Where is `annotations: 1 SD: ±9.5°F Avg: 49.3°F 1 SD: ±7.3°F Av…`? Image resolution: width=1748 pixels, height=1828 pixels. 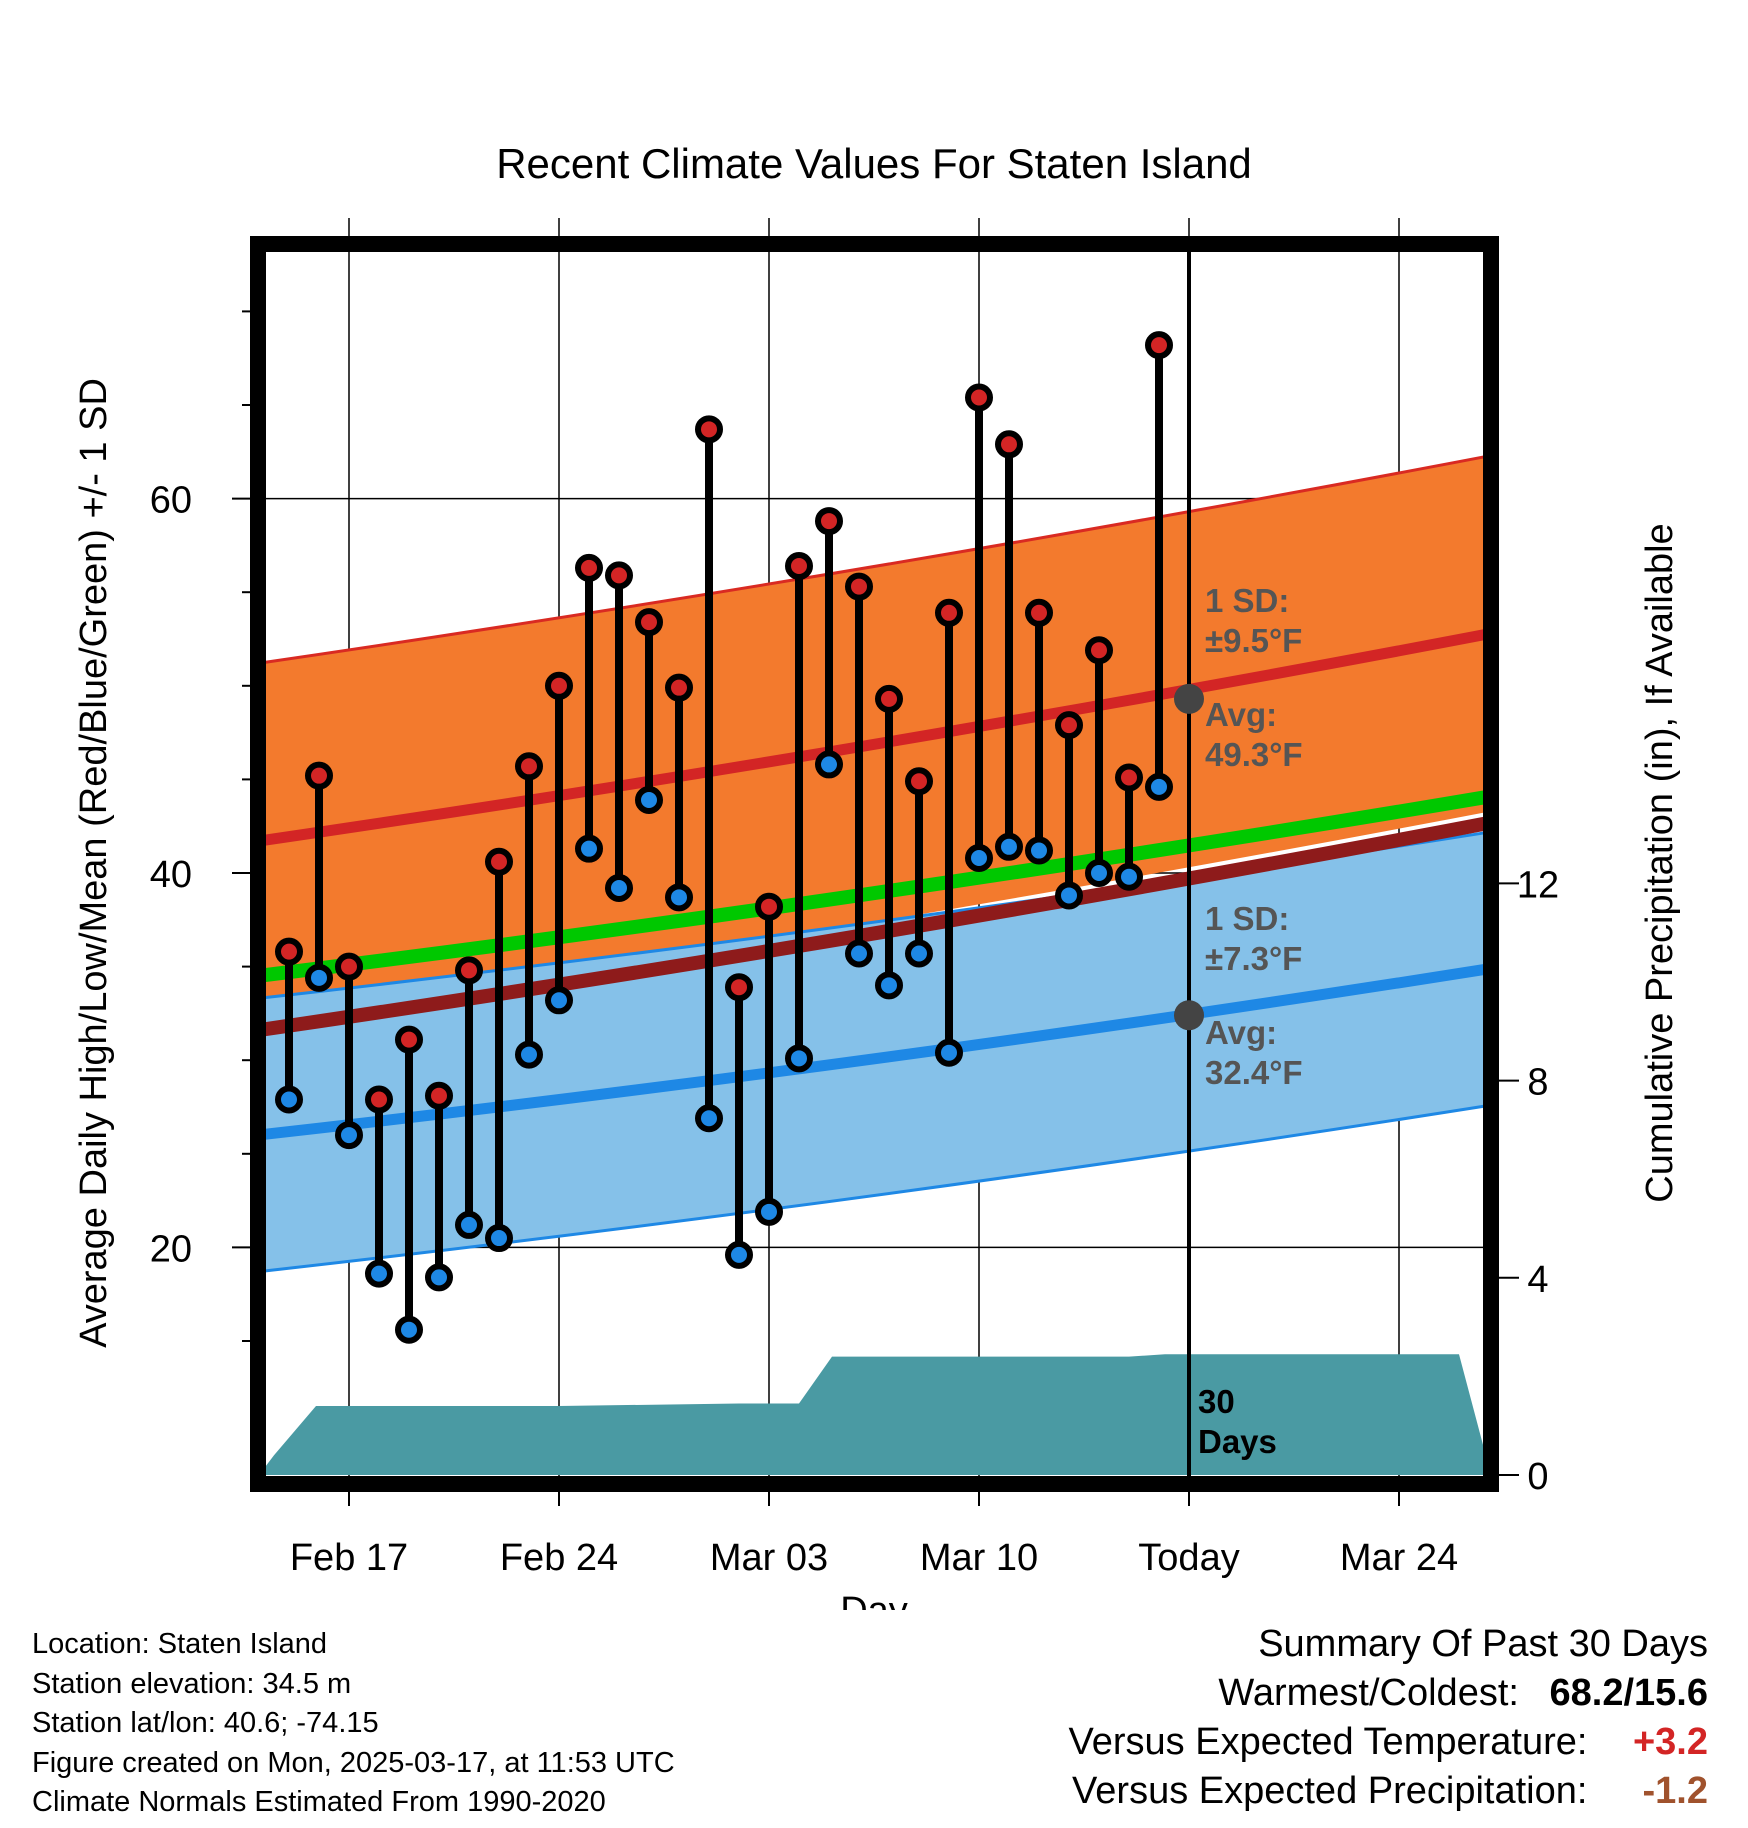 annotations: 1 SD: ±9.5°F Avg: 49.3°F 1 SD: ±7.3°F Av… is located at coordinates (1250, 1021).